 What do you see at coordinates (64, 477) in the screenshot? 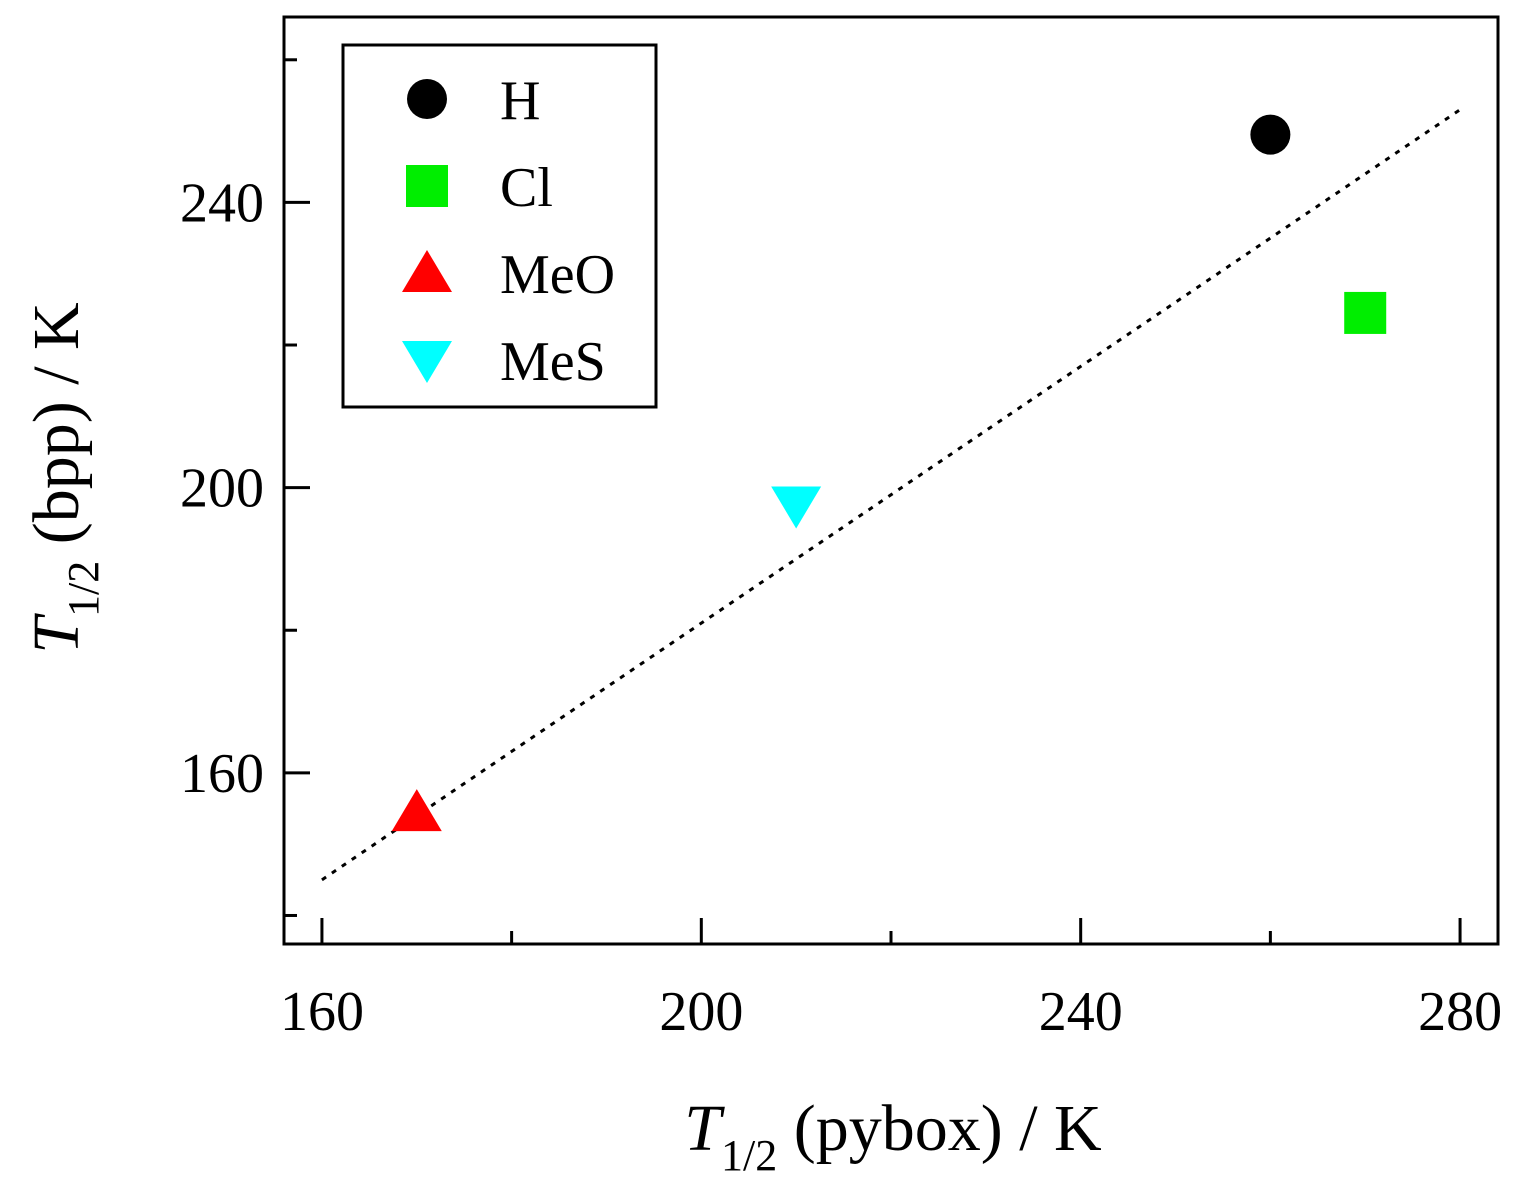
I see `y-axis-title: T1/2 (bpp) / K` at bounding box center [64, 477].